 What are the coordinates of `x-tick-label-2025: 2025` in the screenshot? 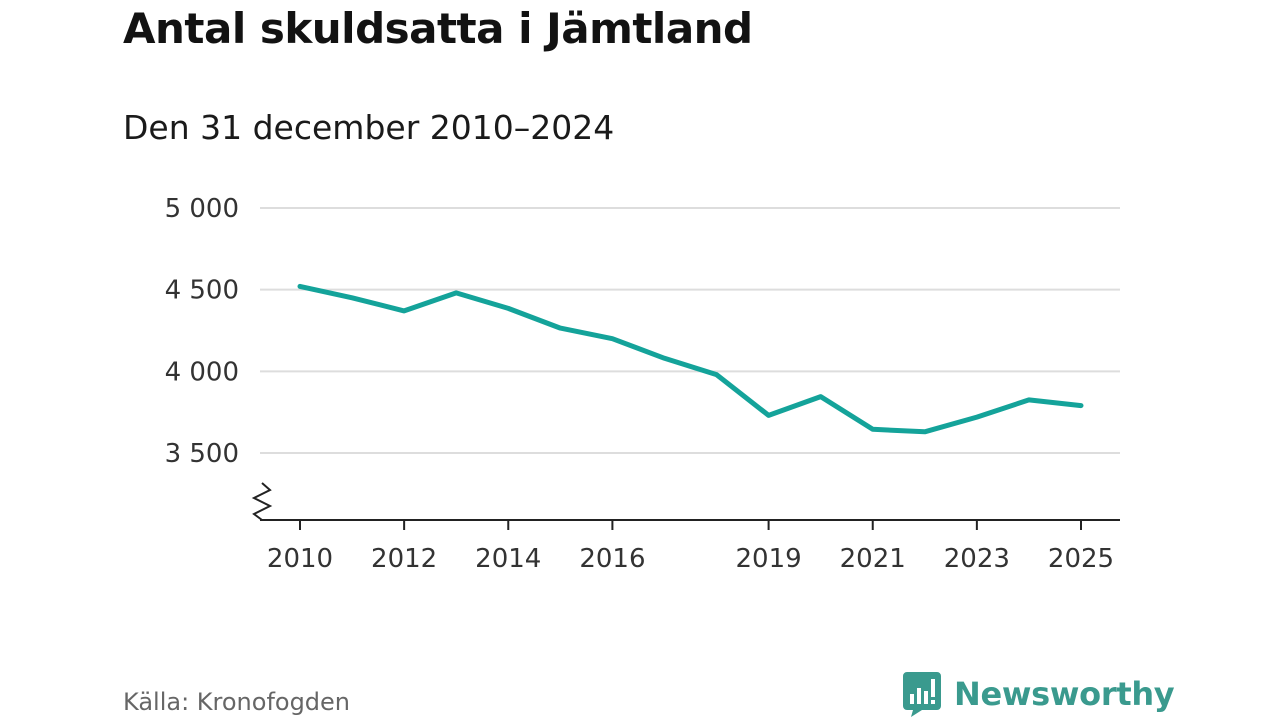 It's located at (1081, 559).